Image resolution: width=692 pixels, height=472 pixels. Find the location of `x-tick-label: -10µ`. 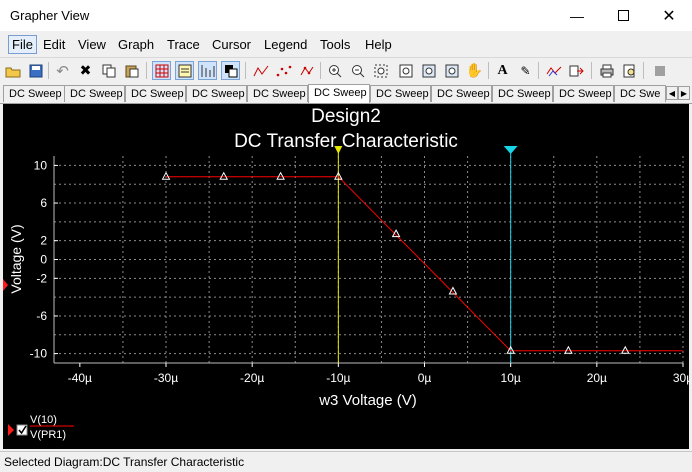

x-tick-label: -10µ is located at coordinates (338, 378).